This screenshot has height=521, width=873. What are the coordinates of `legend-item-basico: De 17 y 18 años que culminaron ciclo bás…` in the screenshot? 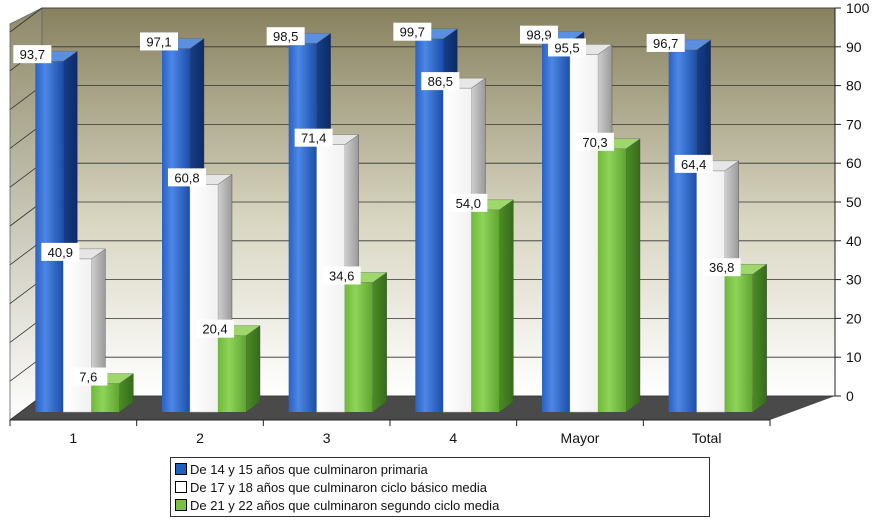 It's located at (442, 487).